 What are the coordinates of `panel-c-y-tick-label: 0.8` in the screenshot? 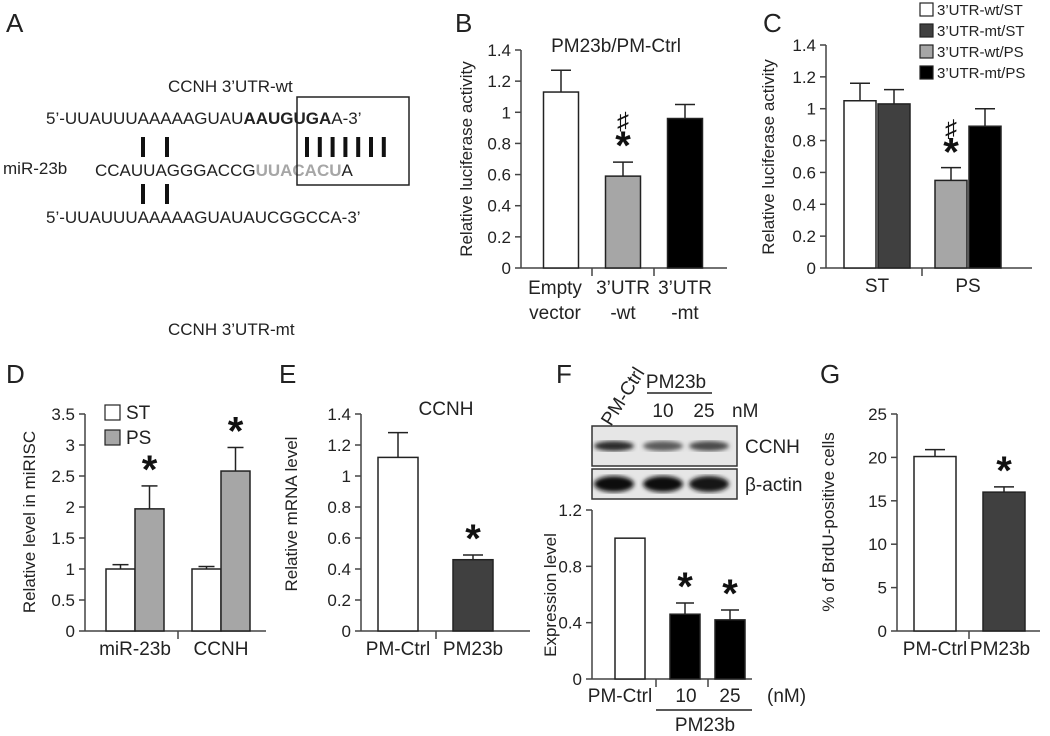 It's located at (804, 141).